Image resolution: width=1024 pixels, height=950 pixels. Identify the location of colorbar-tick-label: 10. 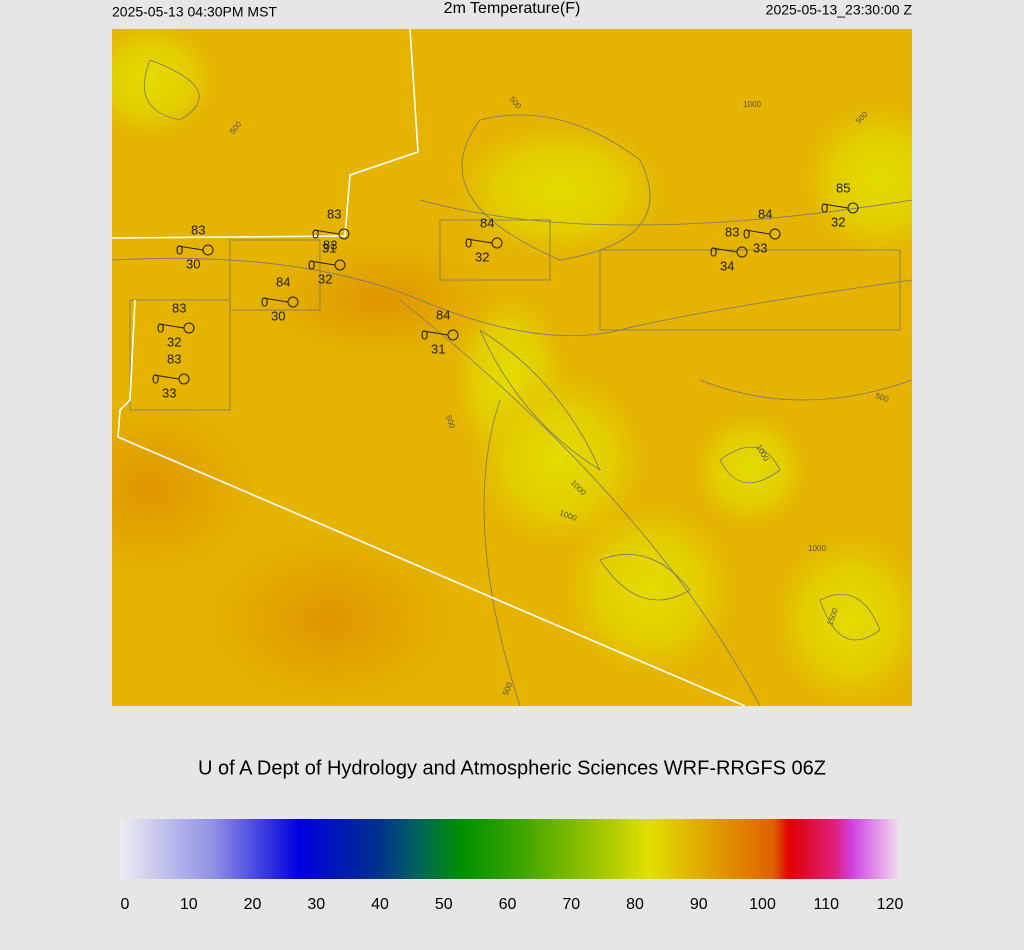
(189, 904).